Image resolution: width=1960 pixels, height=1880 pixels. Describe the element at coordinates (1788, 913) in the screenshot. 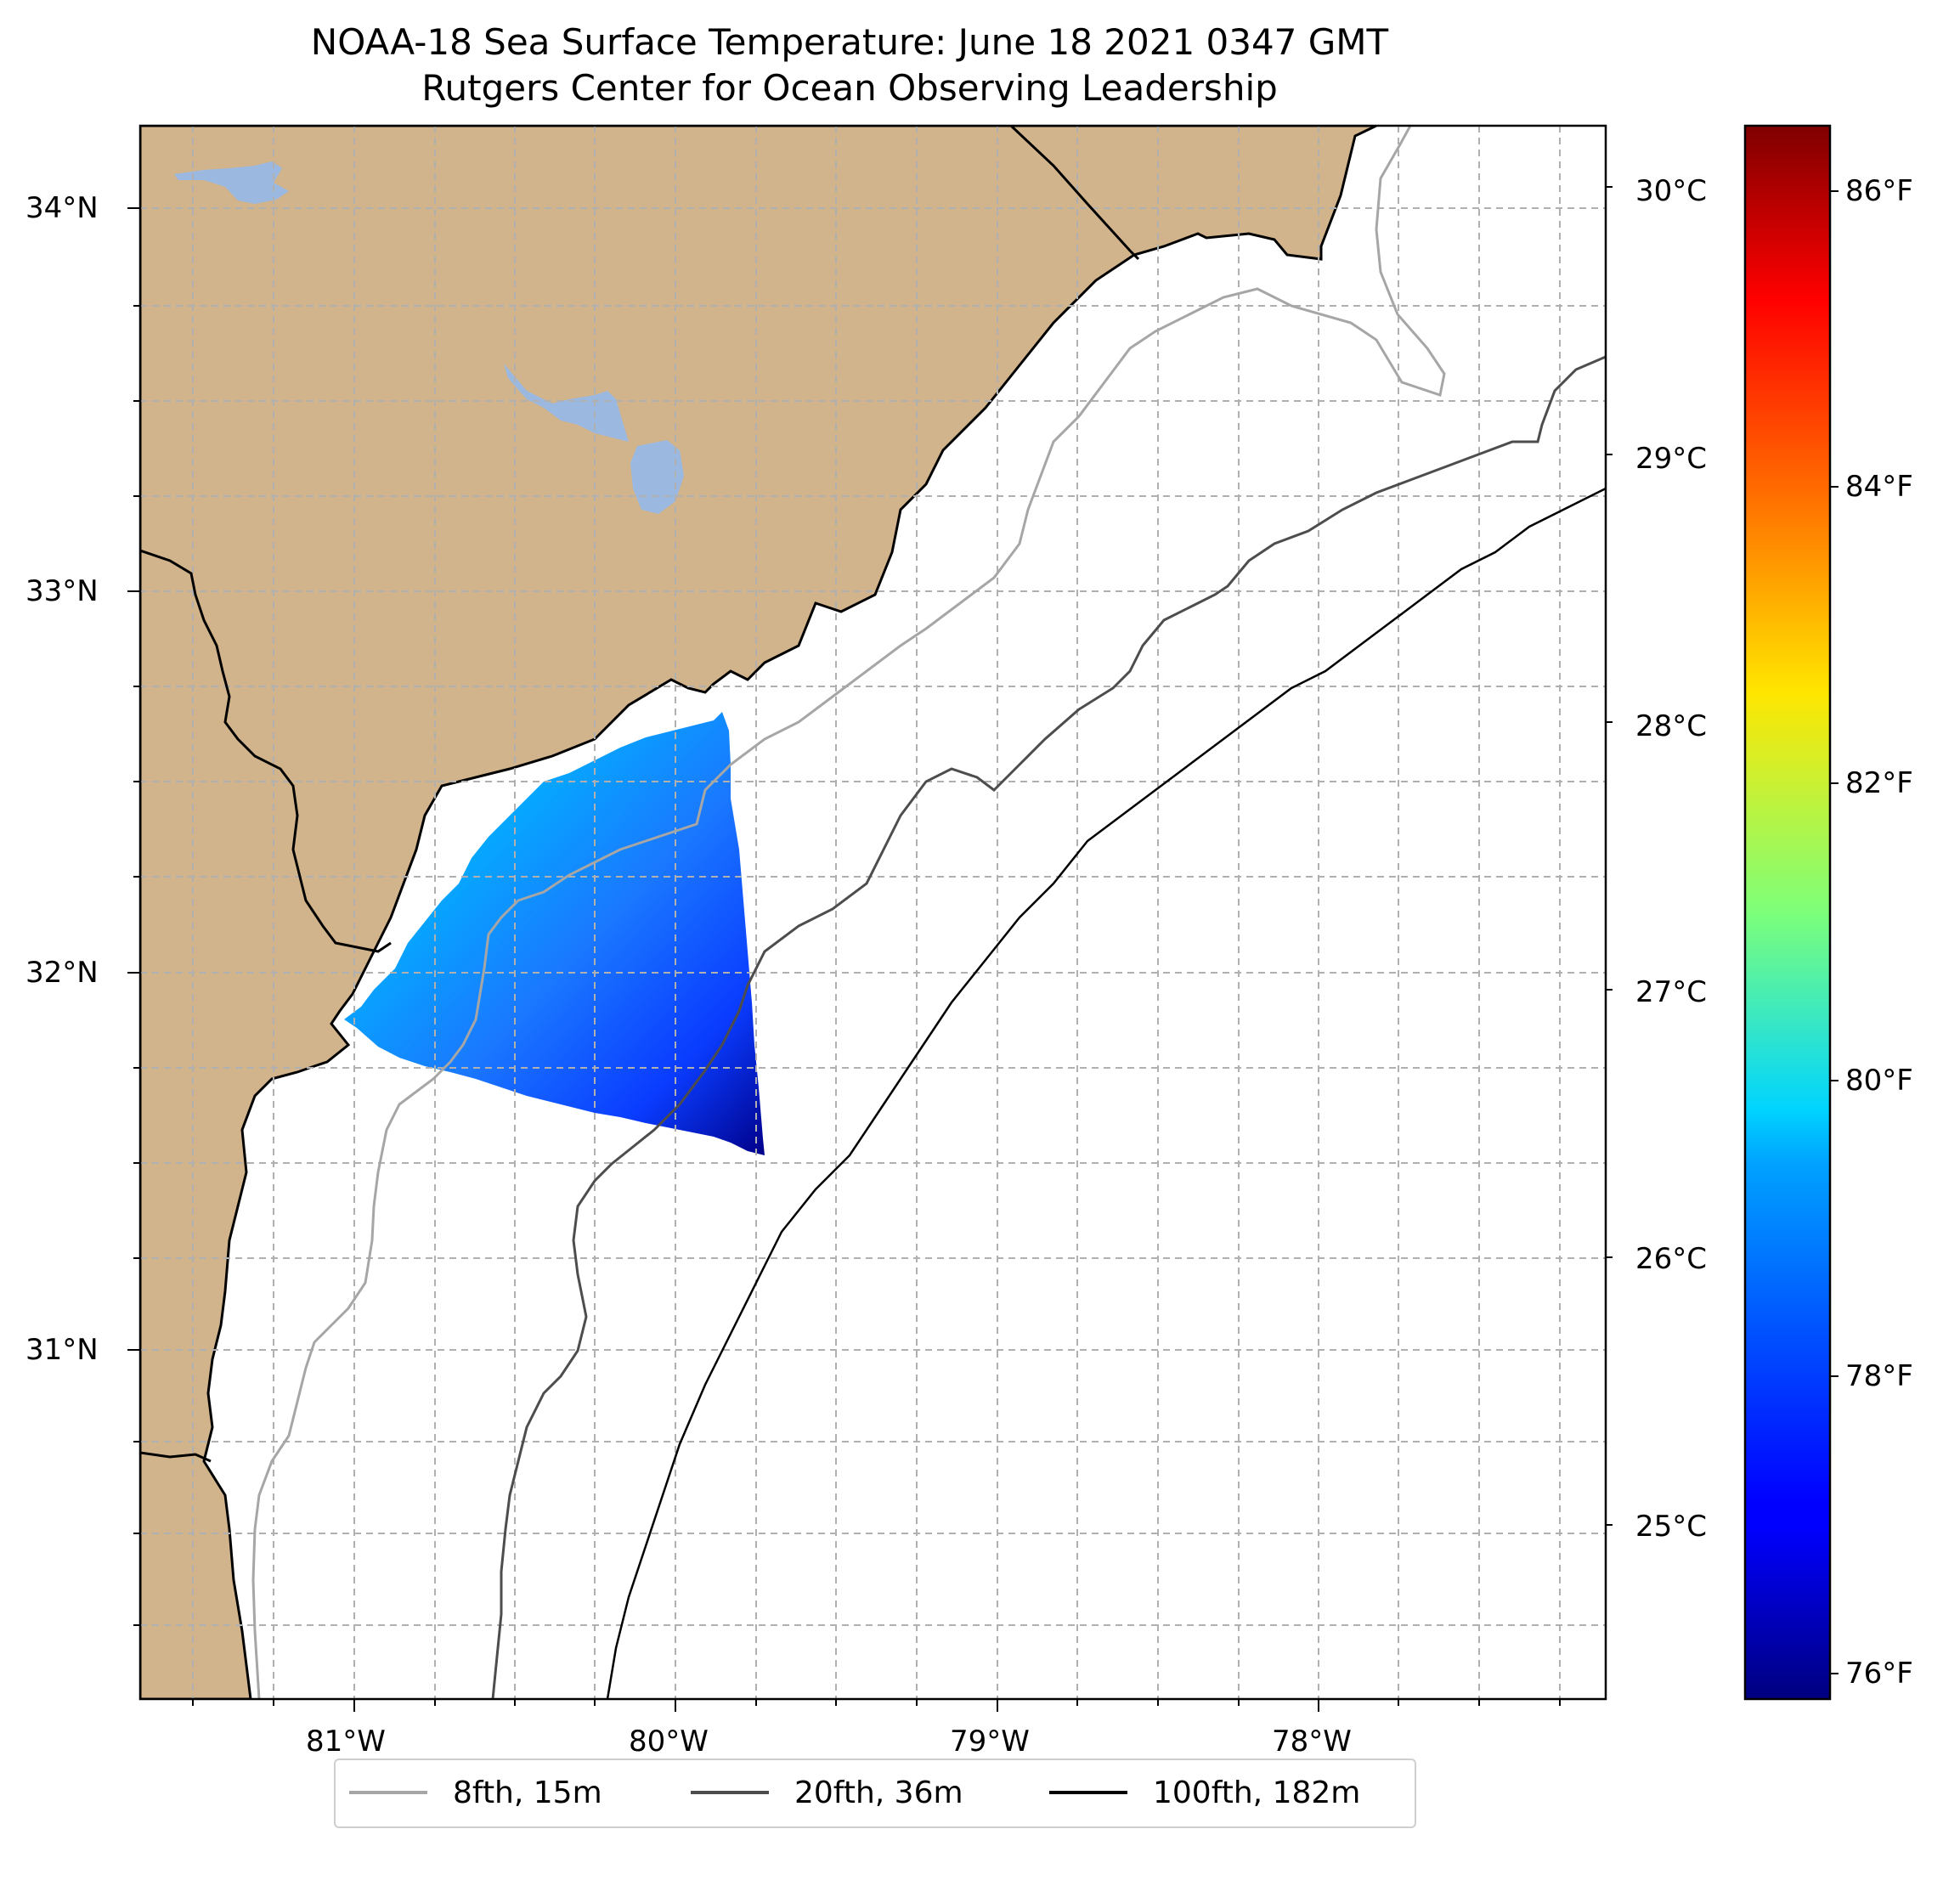

I see `colorbar` at that location.